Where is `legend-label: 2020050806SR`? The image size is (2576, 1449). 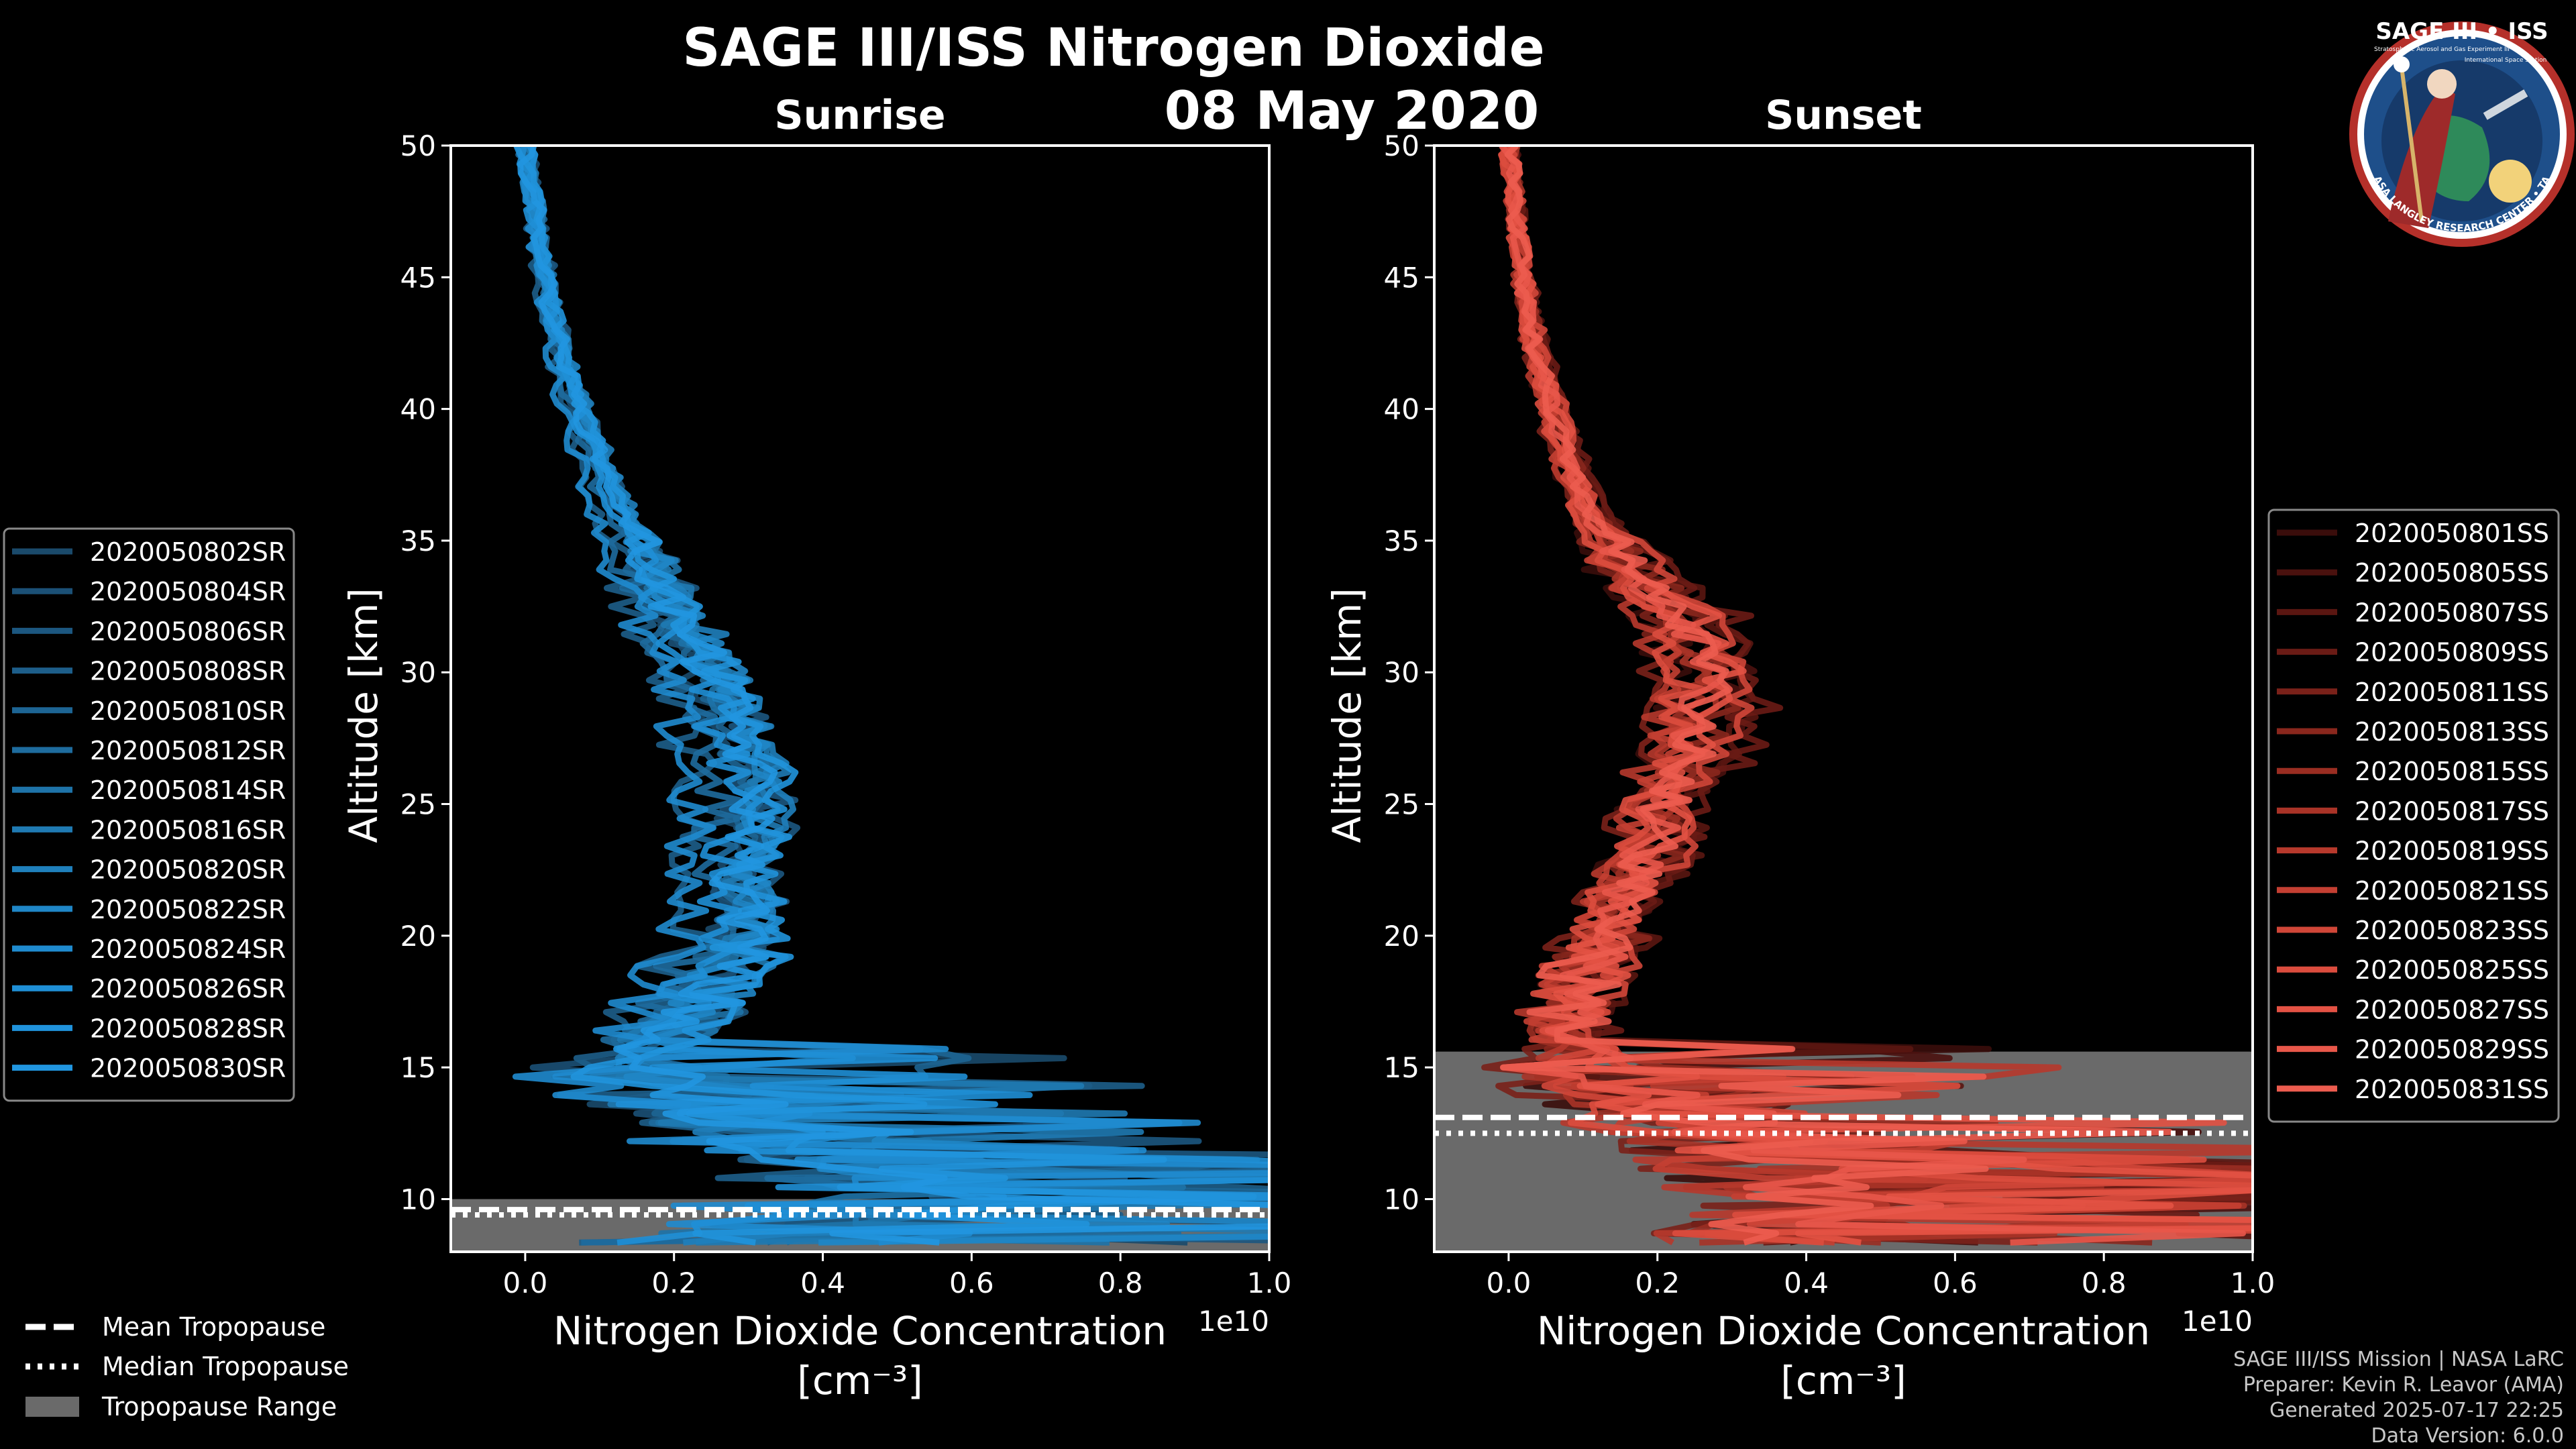
legend-label: 2020050806SR is located at coordinates (188, 631).